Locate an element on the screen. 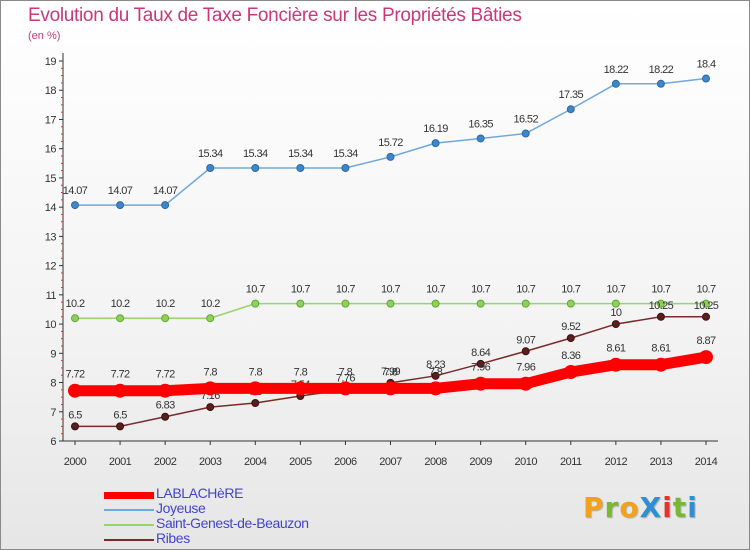  y-tick-label: 6 is located at coordinates (53, 442).